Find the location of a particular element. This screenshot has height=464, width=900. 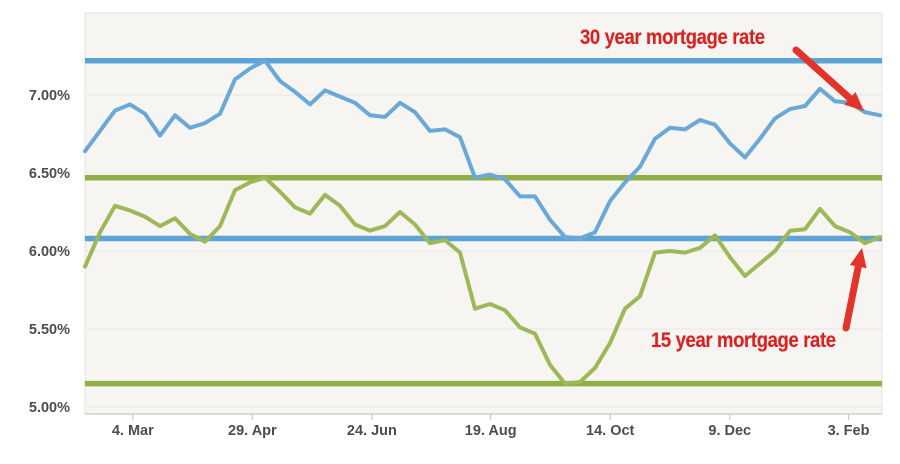

x-axis-label: 29. Apr is located at coordinates (252, 431).